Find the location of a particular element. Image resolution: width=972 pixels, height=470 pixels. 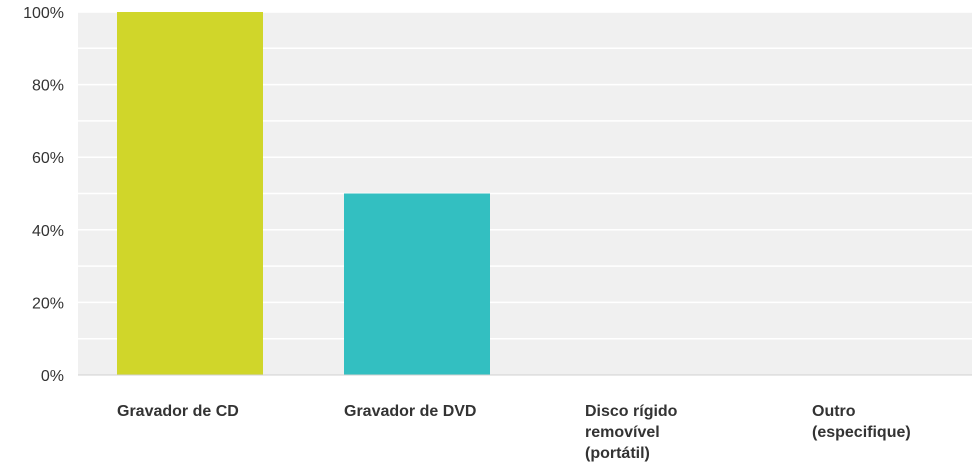

y-tick-label: 60% is located at coordinates (48, 158).